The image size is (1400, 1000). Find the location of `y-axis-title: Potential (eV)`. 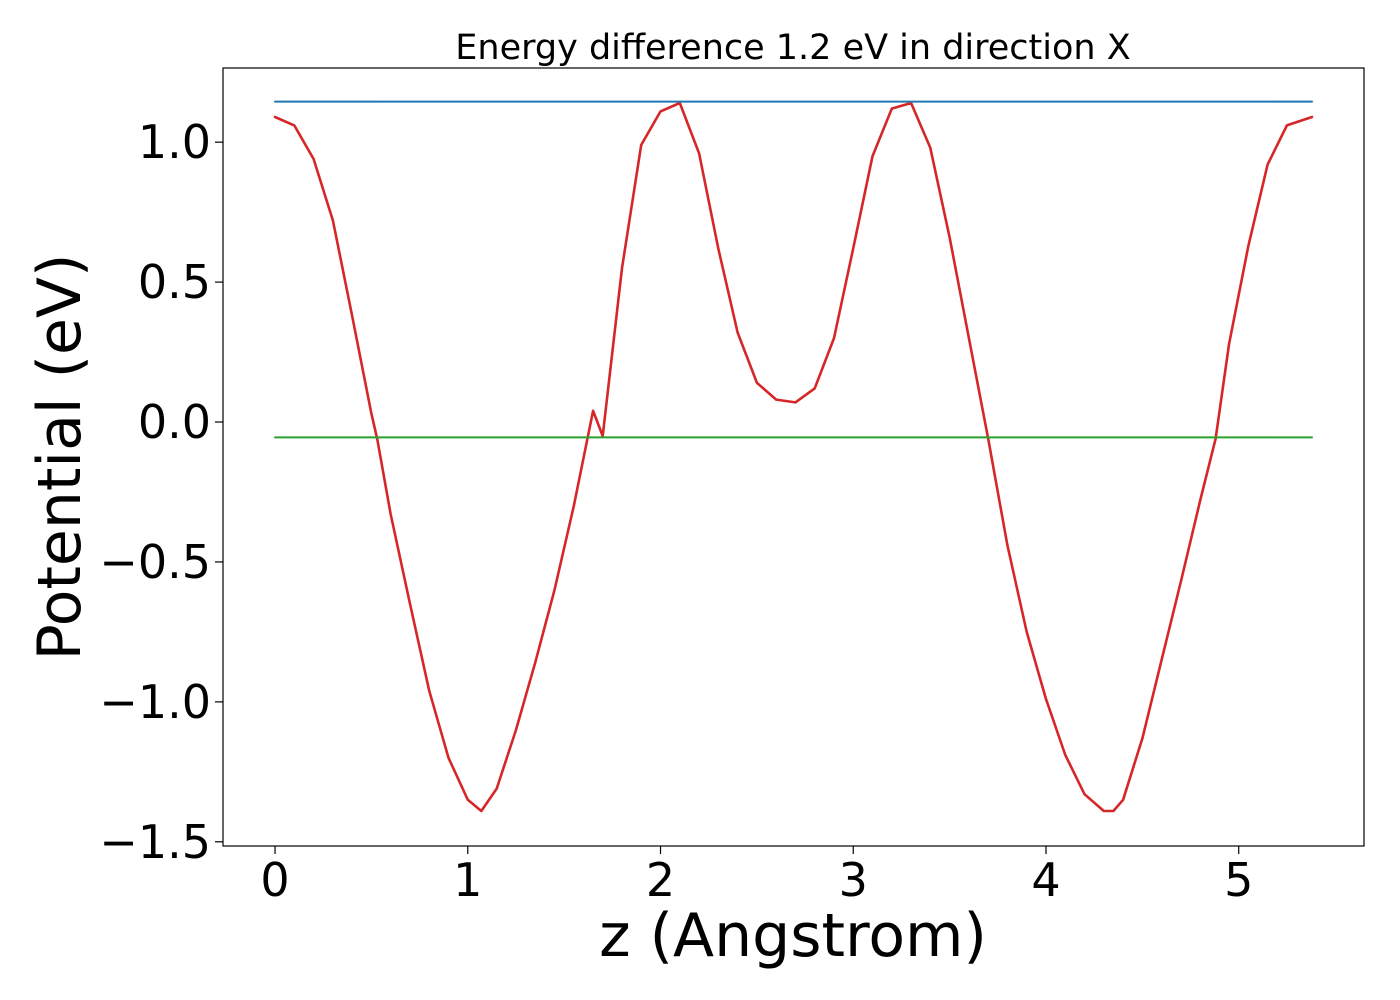

y-axis-title: Potential (eV) is located at coordinates (60, 457).